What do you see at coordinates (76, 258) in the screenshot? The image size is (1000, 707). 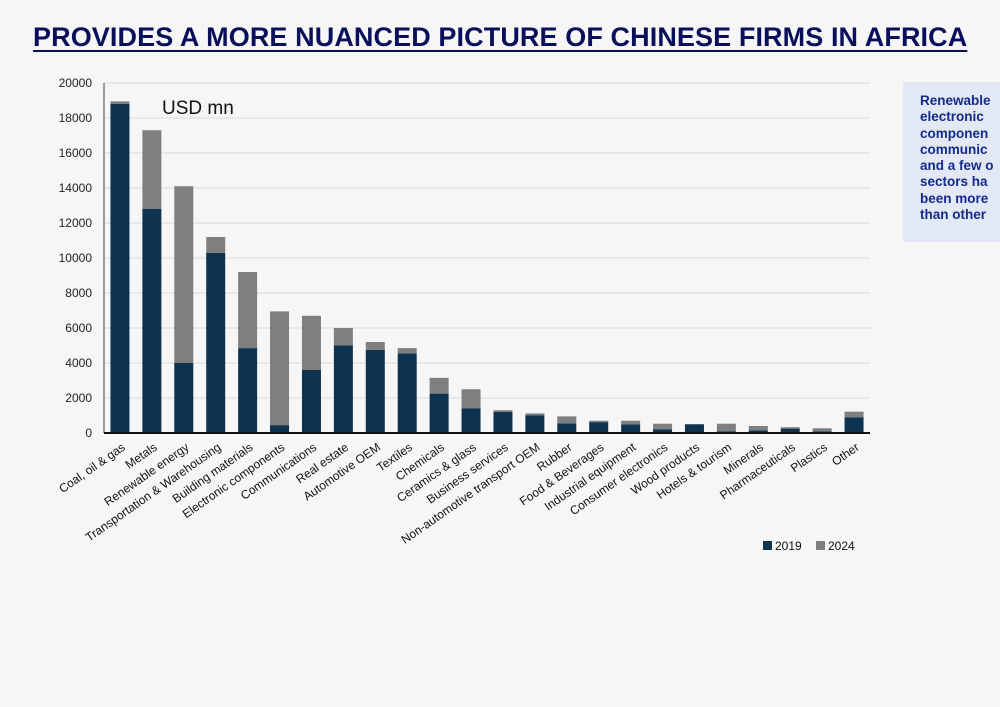 I see `y-tick-label: 10000` at bounding box center [76, 258].